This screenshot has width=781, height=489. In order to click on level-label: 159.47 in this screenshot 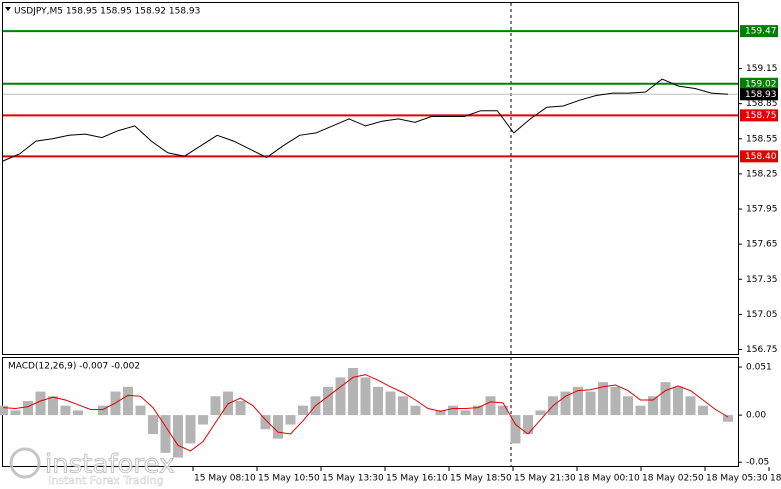, I will do `click(761, 32)`.